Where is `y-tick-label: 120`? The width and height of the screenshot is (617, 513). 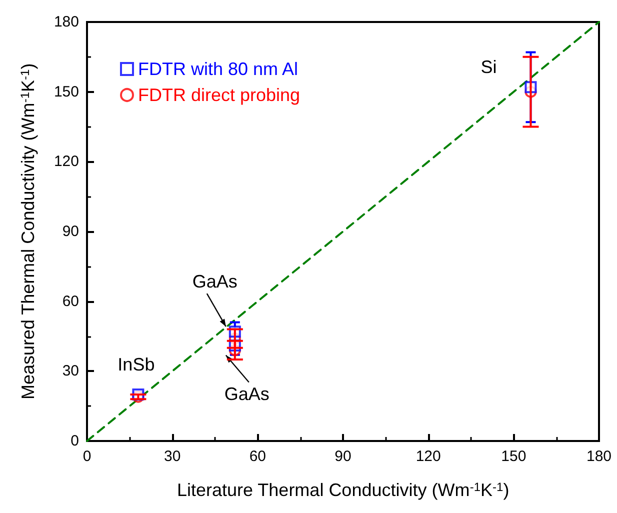 y-tick-label: 120 is located at coordinates (66, 161).